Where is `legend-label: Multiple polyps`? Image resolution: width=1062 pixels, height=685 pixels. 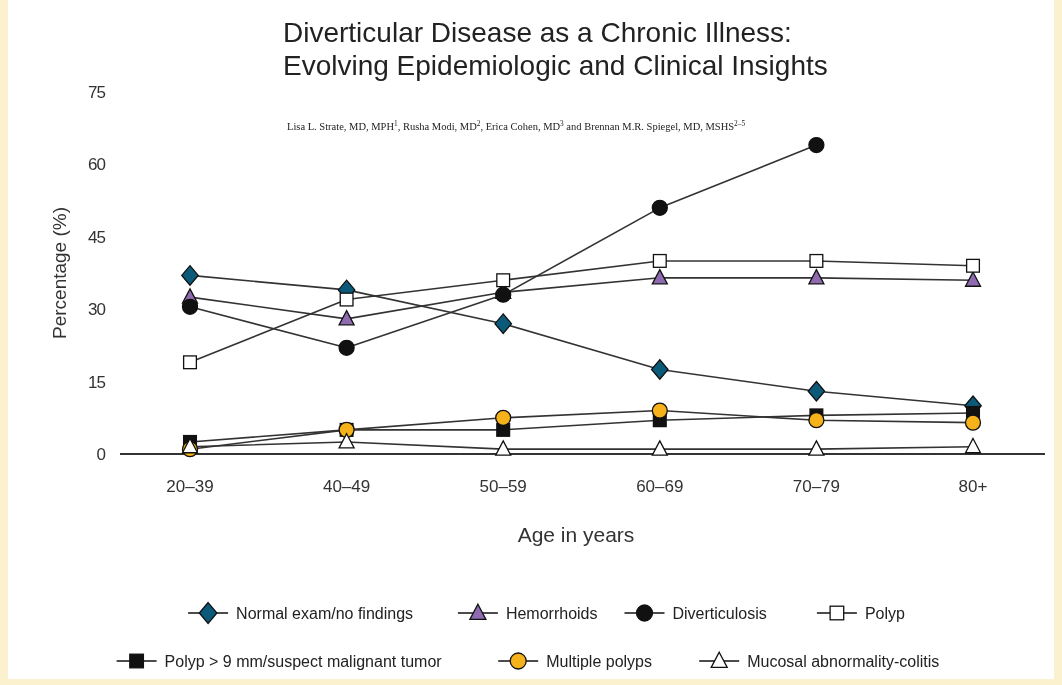
legend-label: Multiple polyps is located at coordinates (599, 661).